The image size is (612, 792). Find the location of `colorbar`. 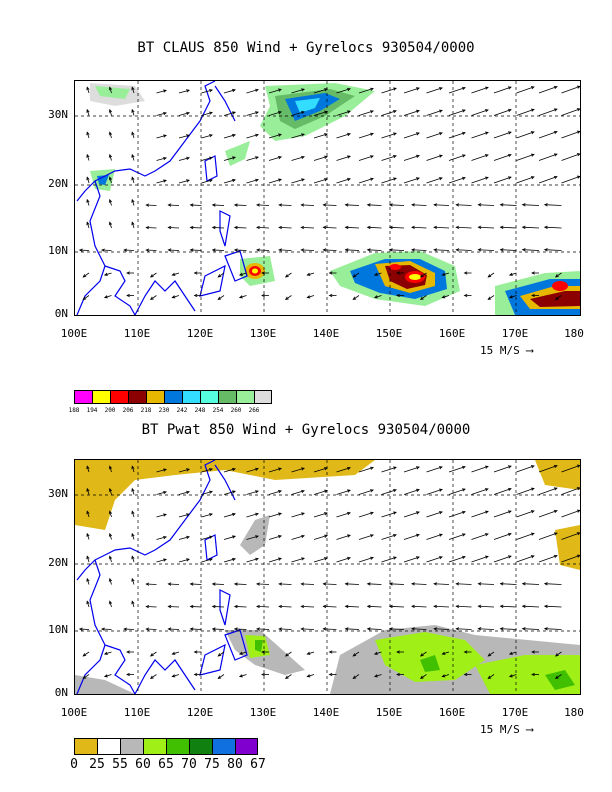

colorbar is located at coordinates (173, 397).